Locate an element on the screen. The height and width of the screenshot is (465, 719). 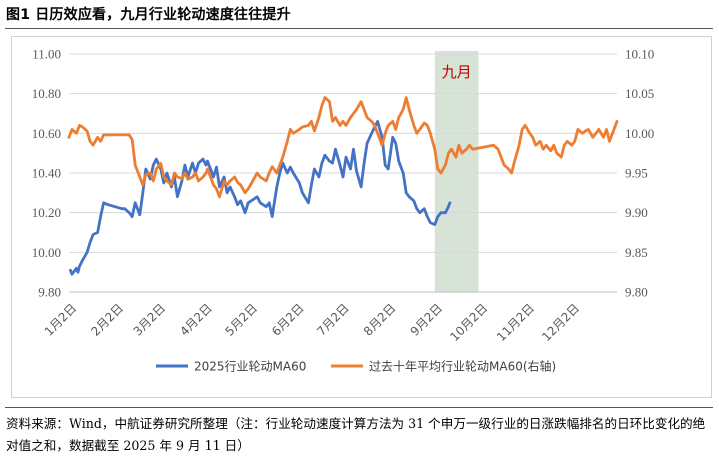
y-right-tick-label: 9.80 is located at coordinates (636, 292).